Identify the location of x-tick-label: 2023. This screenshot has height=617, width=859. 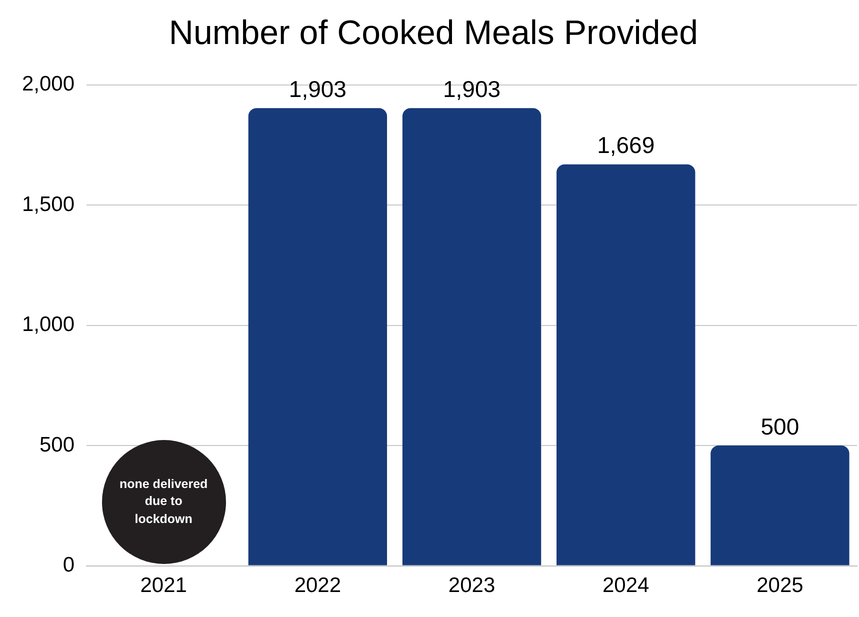
(472, 586).